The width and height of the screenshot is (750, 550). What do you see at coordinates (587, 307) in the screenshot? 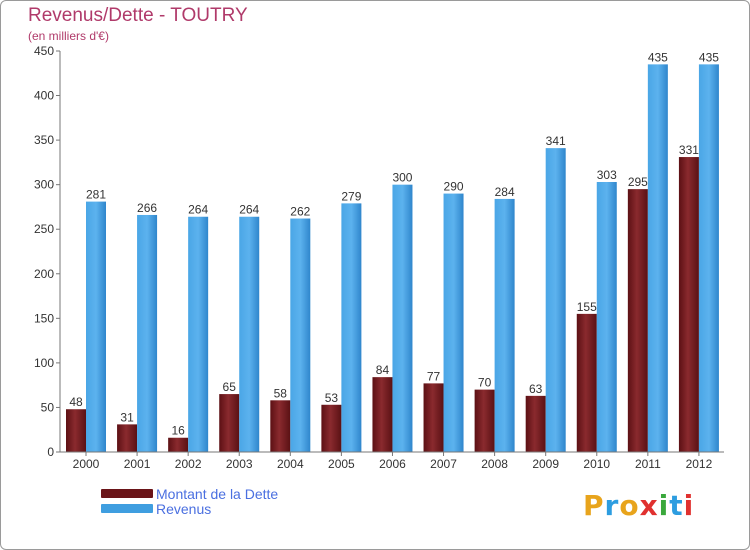
I see `bar-label-debt-2010: 155` at bounding box center [587, 307].